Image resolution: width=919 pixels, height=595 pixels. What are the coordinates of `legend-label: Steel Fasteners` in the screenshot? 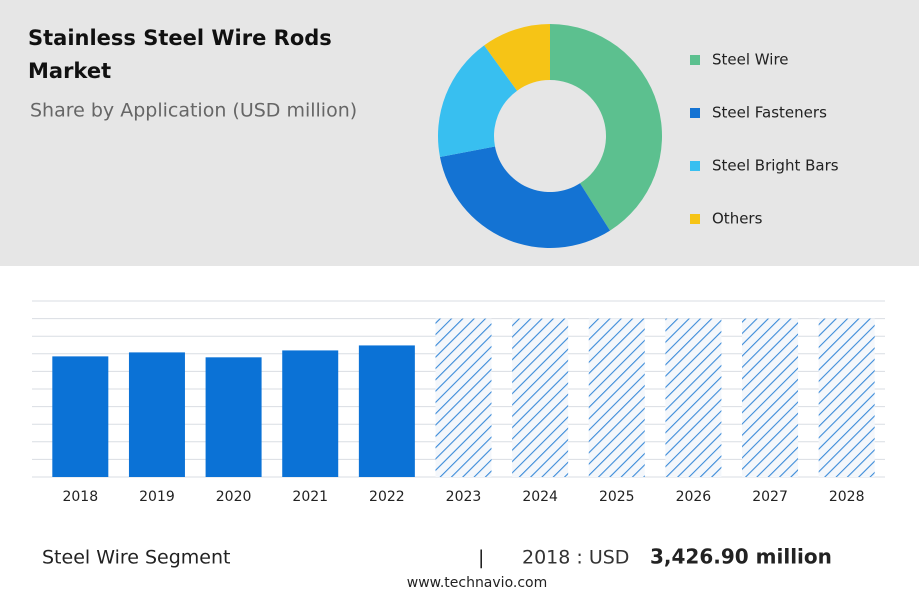 It's located at (769, 113).